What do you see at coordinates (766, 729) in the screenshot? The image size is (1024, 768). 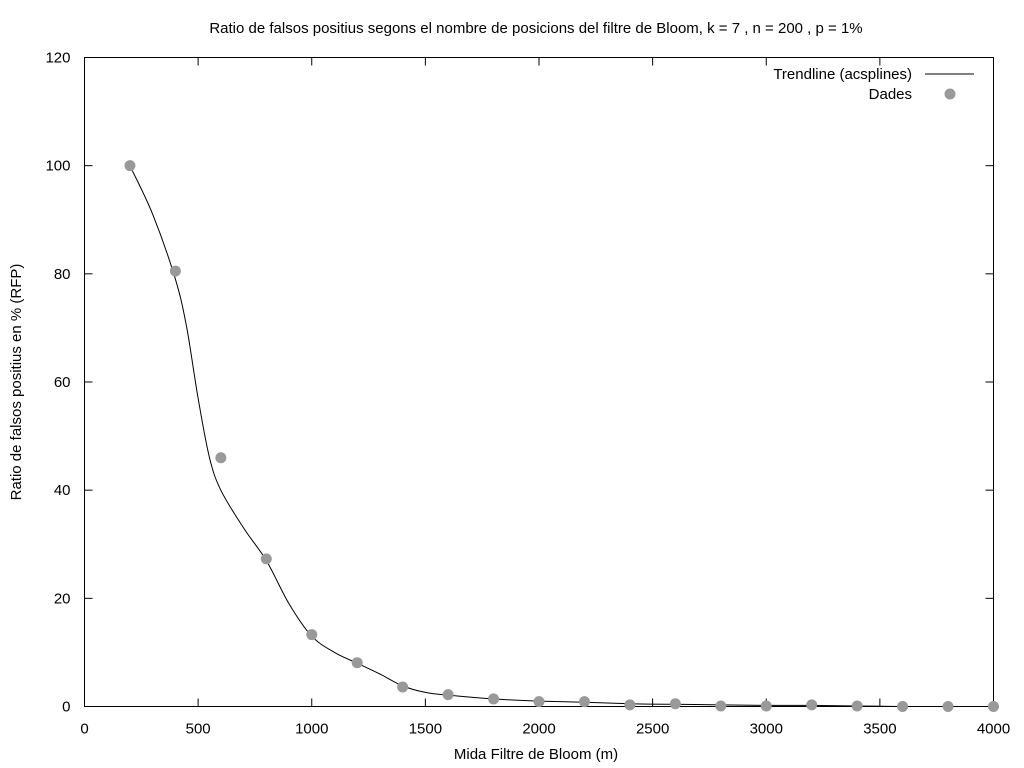 I see `x-tick-label: 3000` at bounding box center [766, 729].